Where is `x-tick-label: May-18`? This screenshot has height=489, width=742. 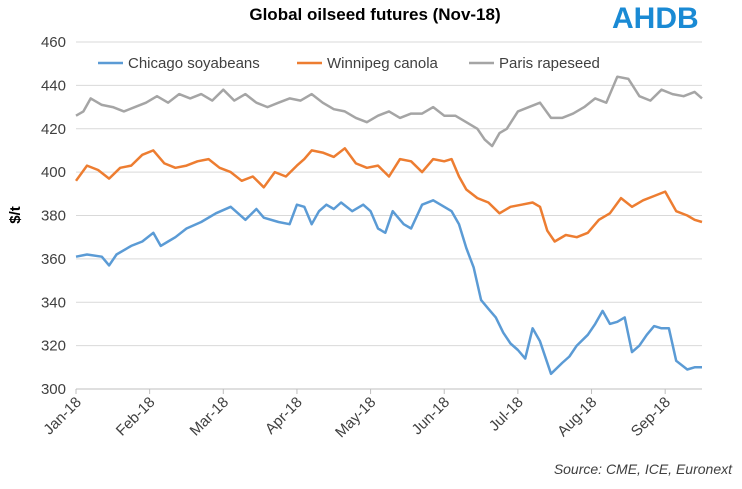 x-tick-label: May-18 is located at coordinates (355, 417).